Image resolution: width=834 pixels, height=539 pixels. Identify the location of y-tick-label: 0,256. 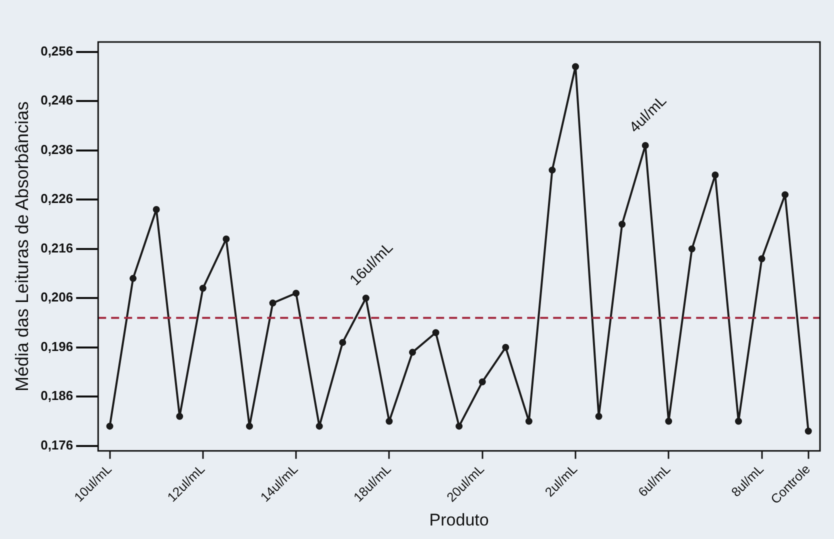
(57, 50).